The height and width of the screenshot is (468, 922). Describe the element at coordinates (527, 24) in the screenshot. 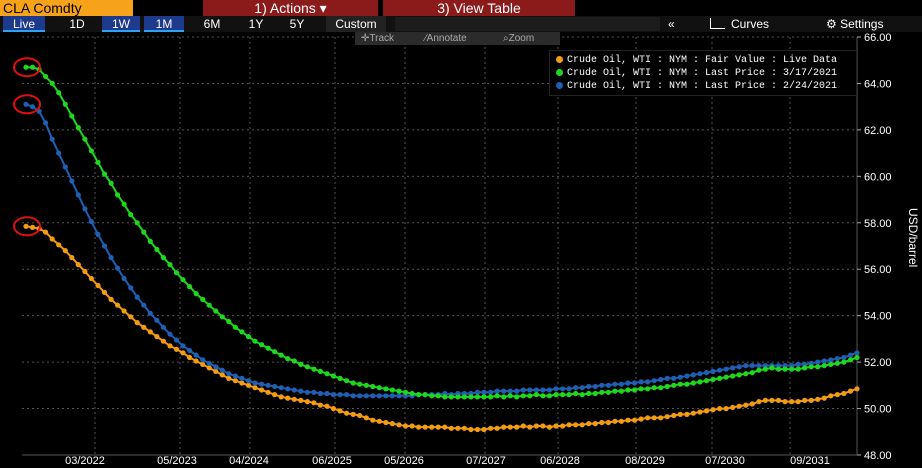

I see `custom-range-field` at that location.